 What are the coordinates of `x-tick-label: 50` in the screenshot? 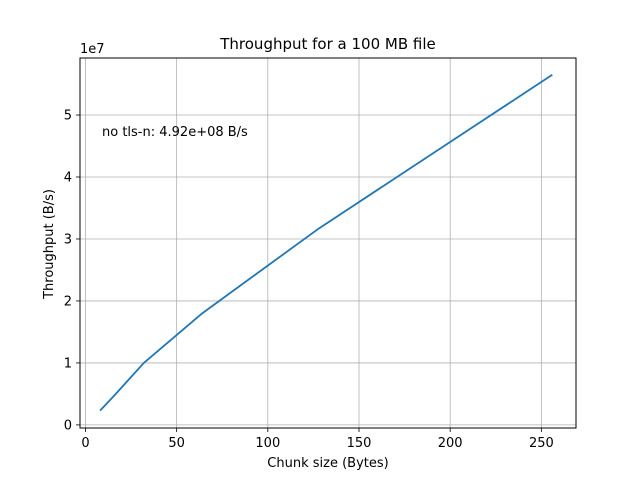 It's located at (176, 443).